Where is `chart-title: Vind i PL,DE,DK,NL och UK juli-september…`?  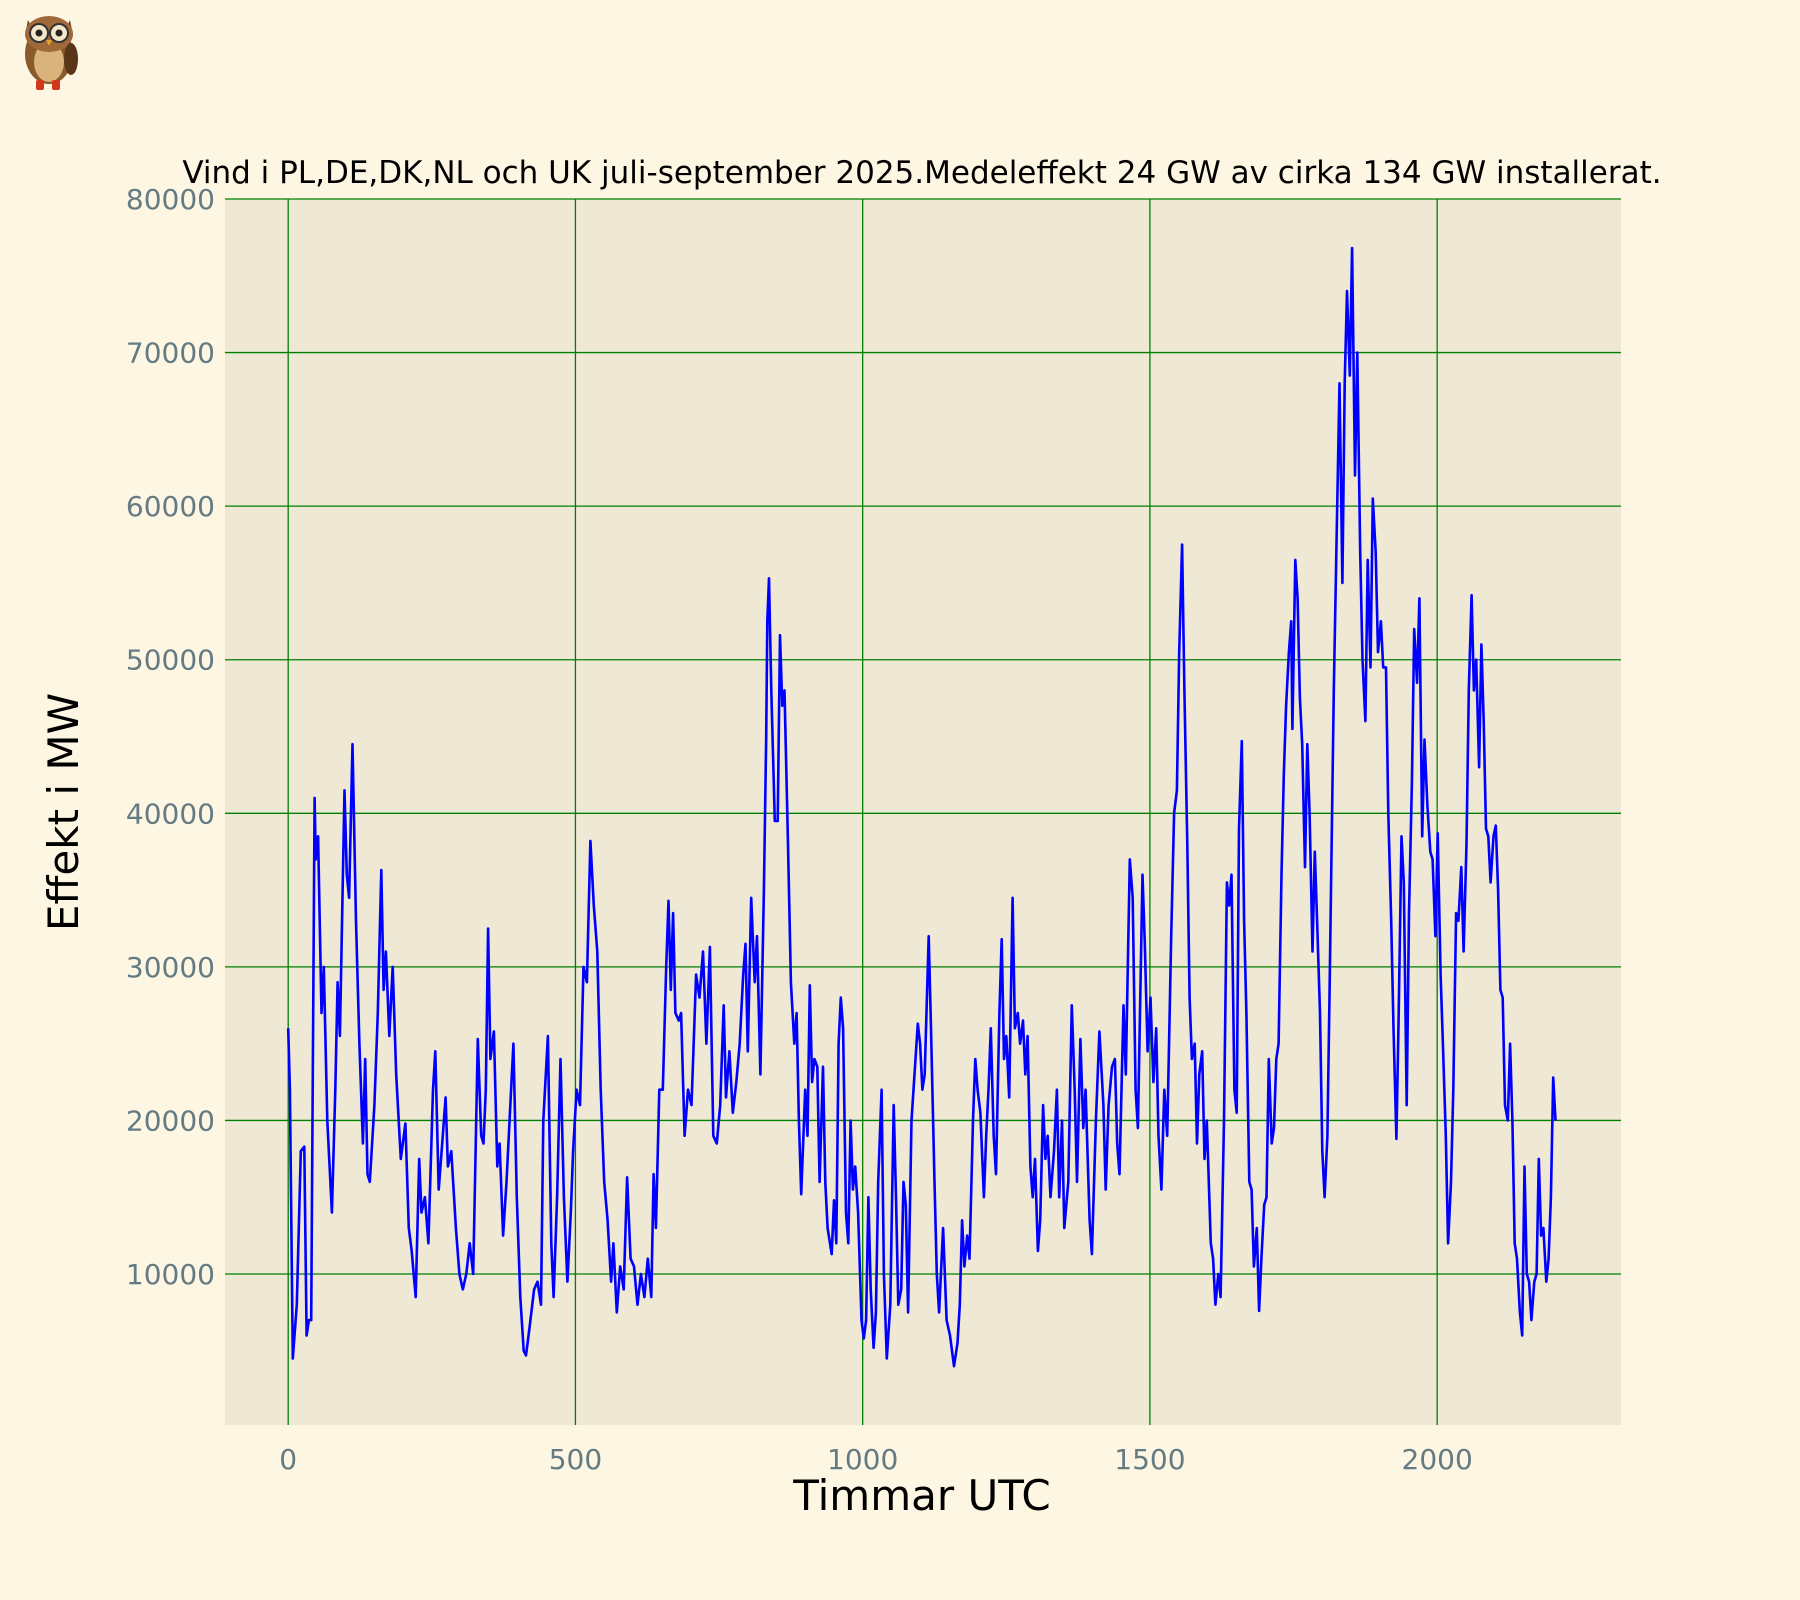 chart-title: Vind i PL,DE,DK,NL och UK juli-september… is located at coordinates (921, 173).